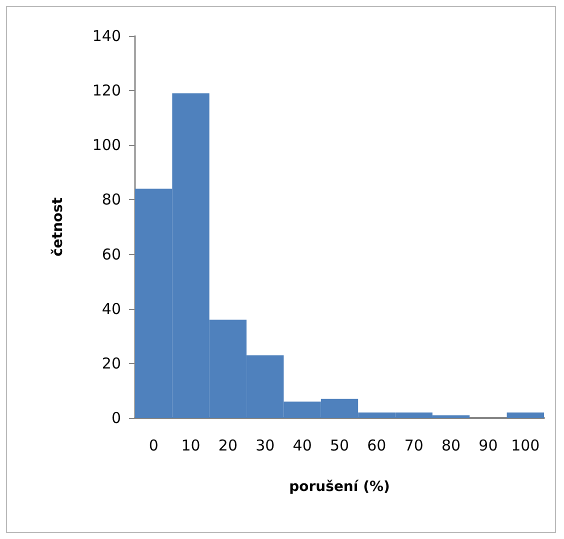  Describe the element at coordinates (153, 445) in the screenshot. I see `x-tick-label: 0` at that location.